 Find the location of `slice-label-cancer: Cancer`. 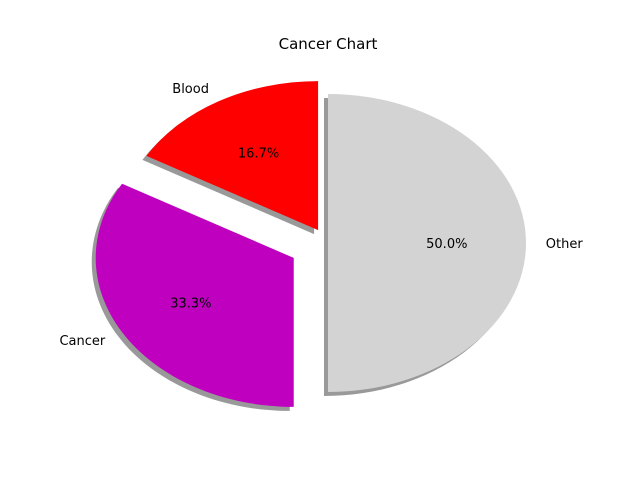

slice-label-cancer: Cancer is located at coordinates (82, 341).